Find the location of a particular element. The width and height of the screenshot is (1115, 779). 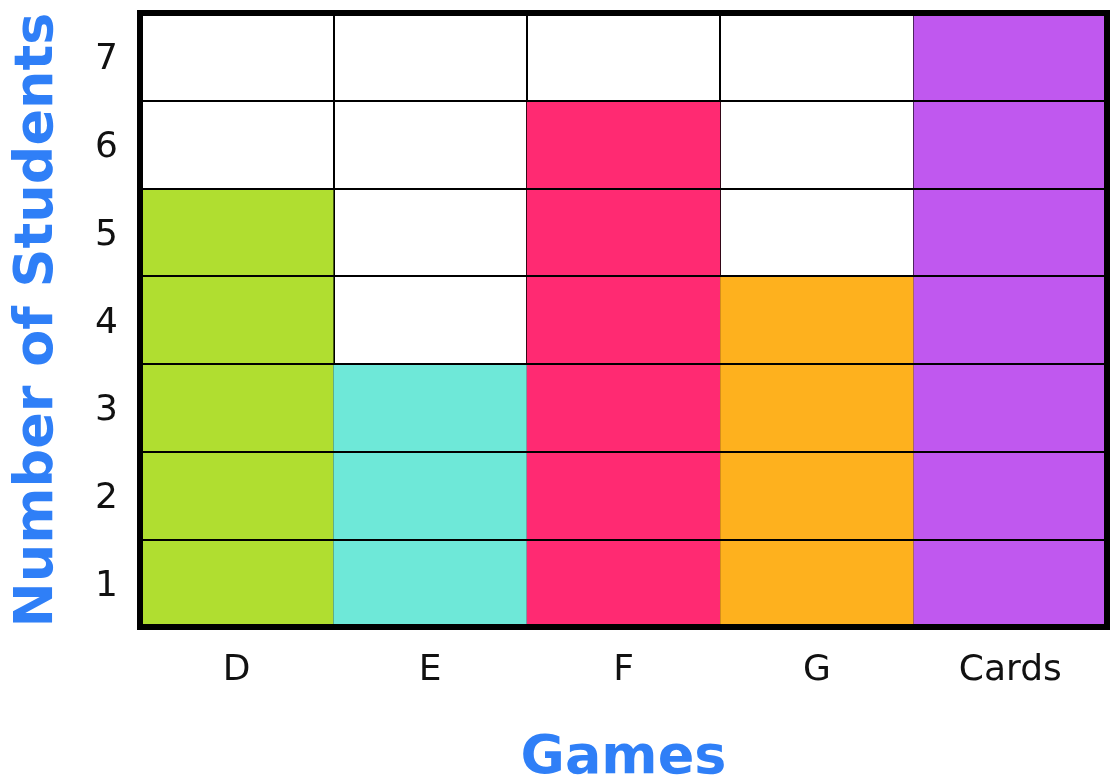

y-tick-label: 4 is located at coordinates (106, 320).